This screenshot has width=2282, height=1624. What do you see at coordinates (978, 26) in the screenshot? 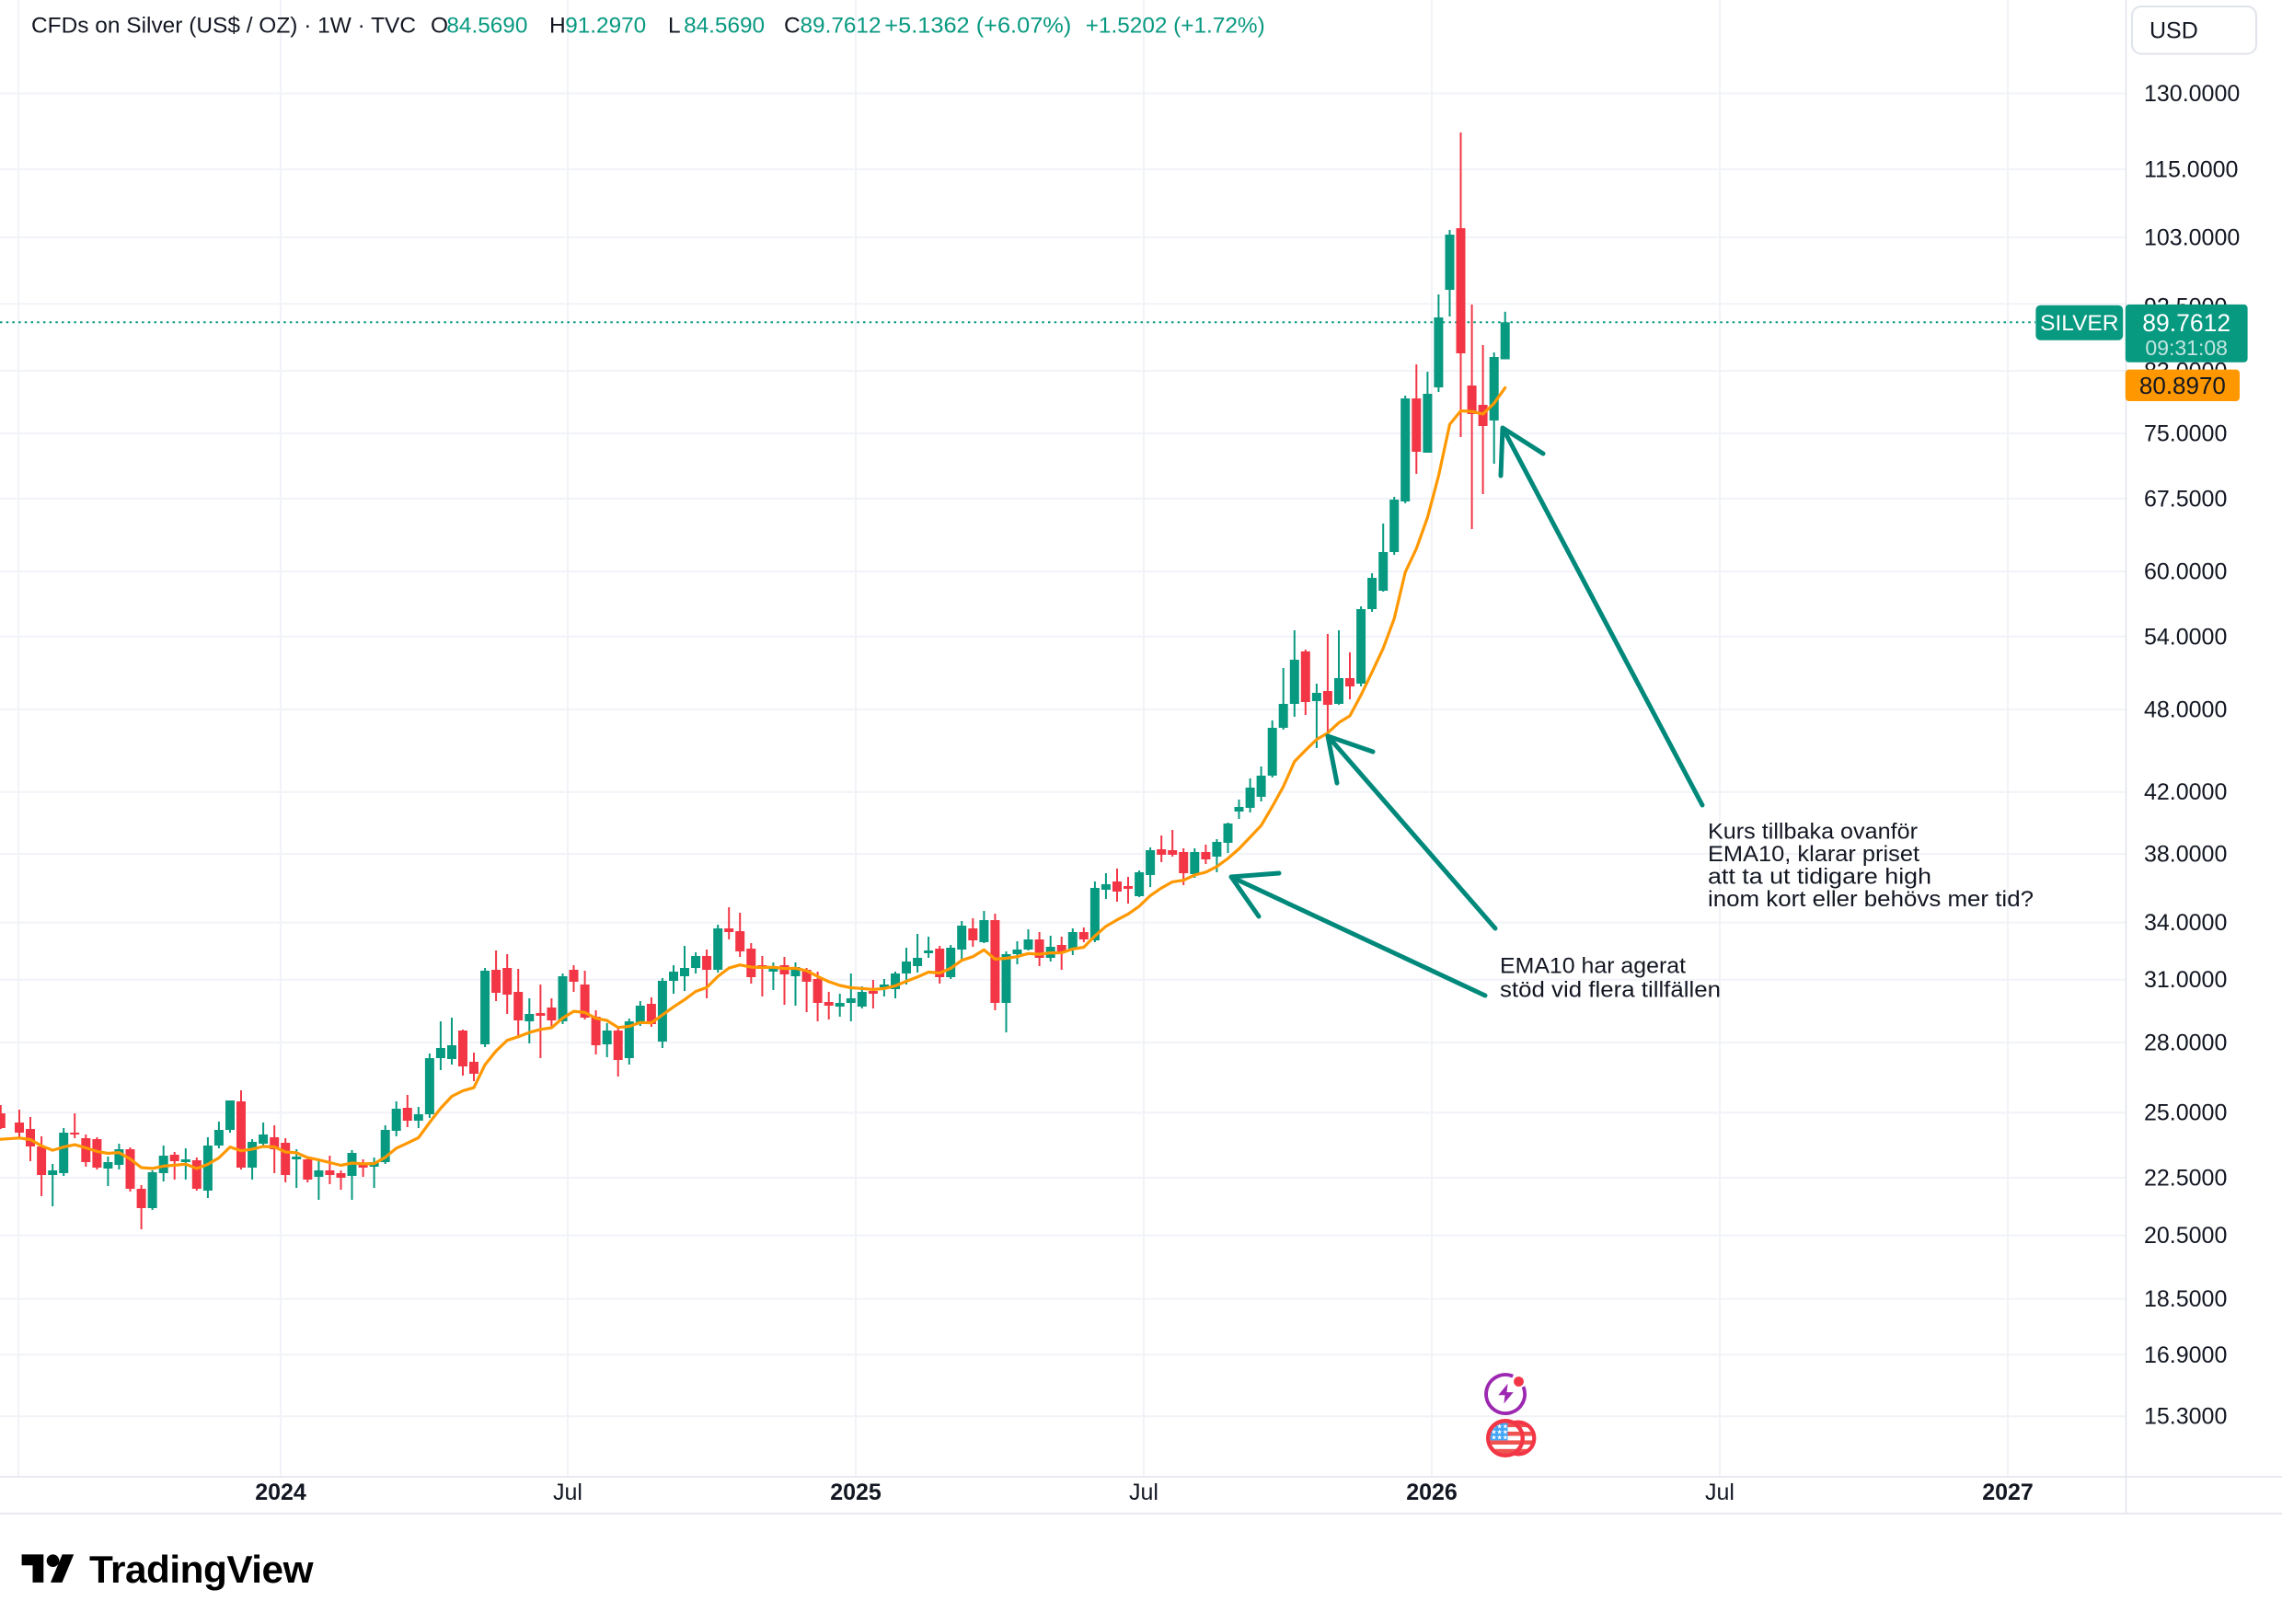
I see `svg-text: +5.1362 (+6.07%)` at bounding box center [978, 26].